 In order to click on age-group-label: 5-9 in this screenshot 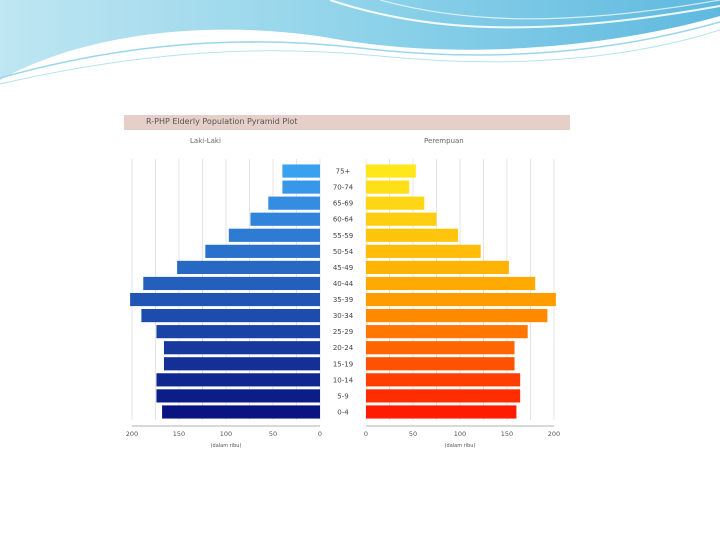, I will do `click(342, 396)`.